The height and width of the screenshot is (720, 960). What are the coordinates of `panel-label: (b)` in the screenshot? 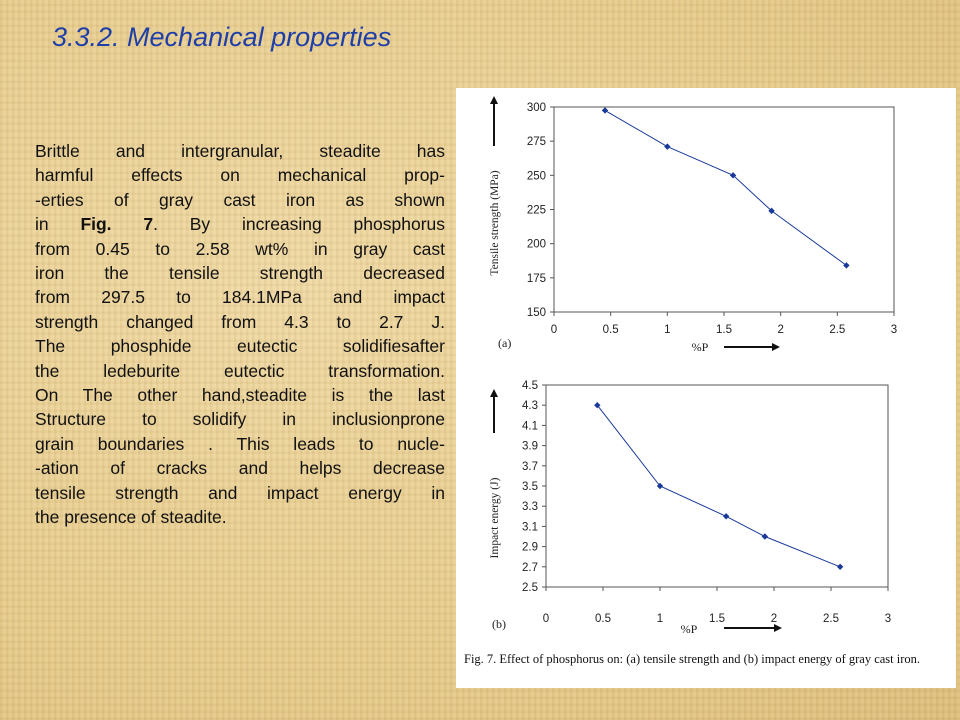 It's located at (499, 624).